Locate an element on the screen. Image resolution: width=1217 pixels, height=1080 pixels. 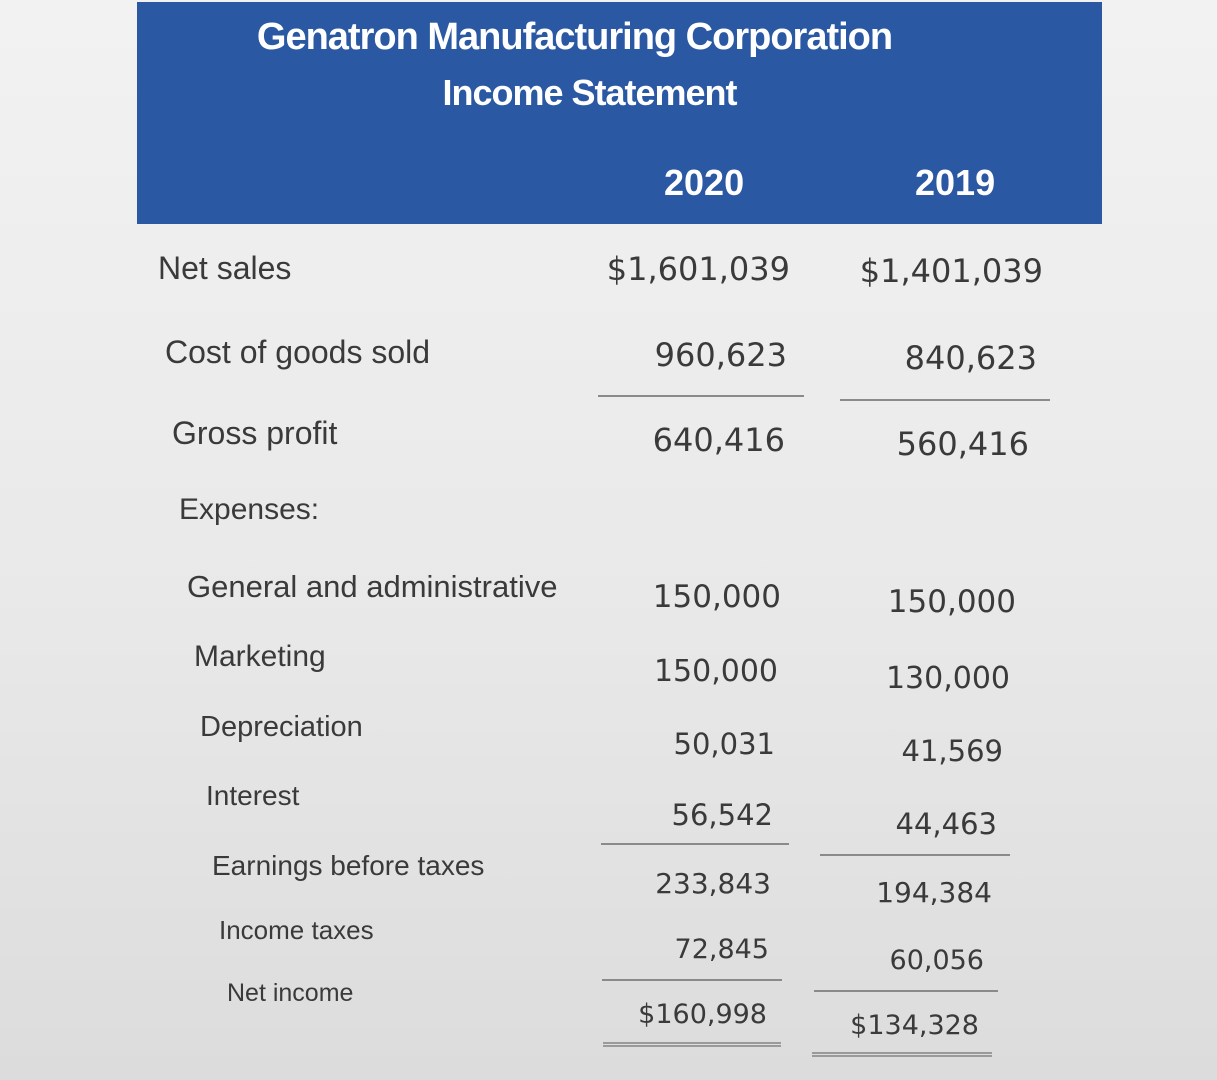
statement-title: Income Statement is located at coordinates (589, 92).